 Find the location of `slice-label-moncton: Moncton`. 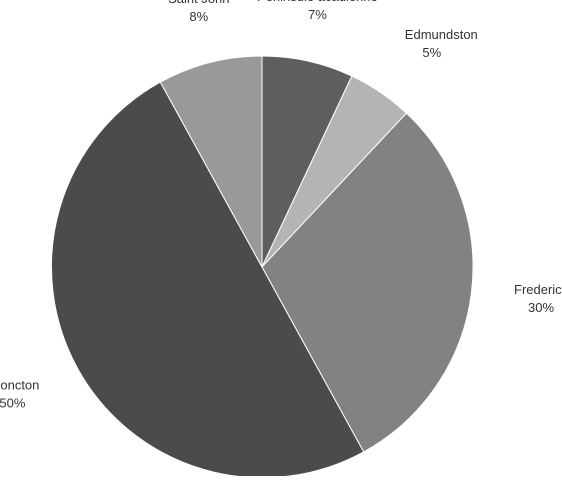

slice-label-moncton: Moncton is located at coordinates (19, 384).